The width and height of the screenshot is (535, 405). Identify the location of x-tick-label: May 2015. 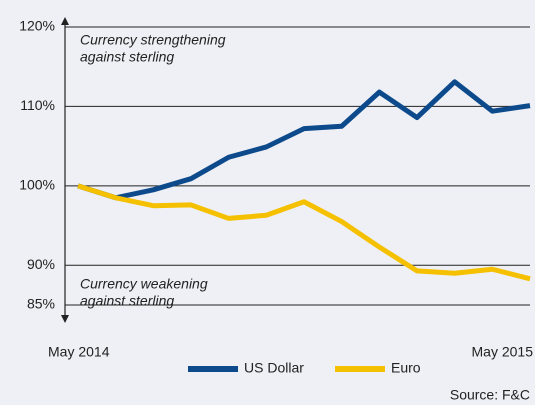
(503, 352).